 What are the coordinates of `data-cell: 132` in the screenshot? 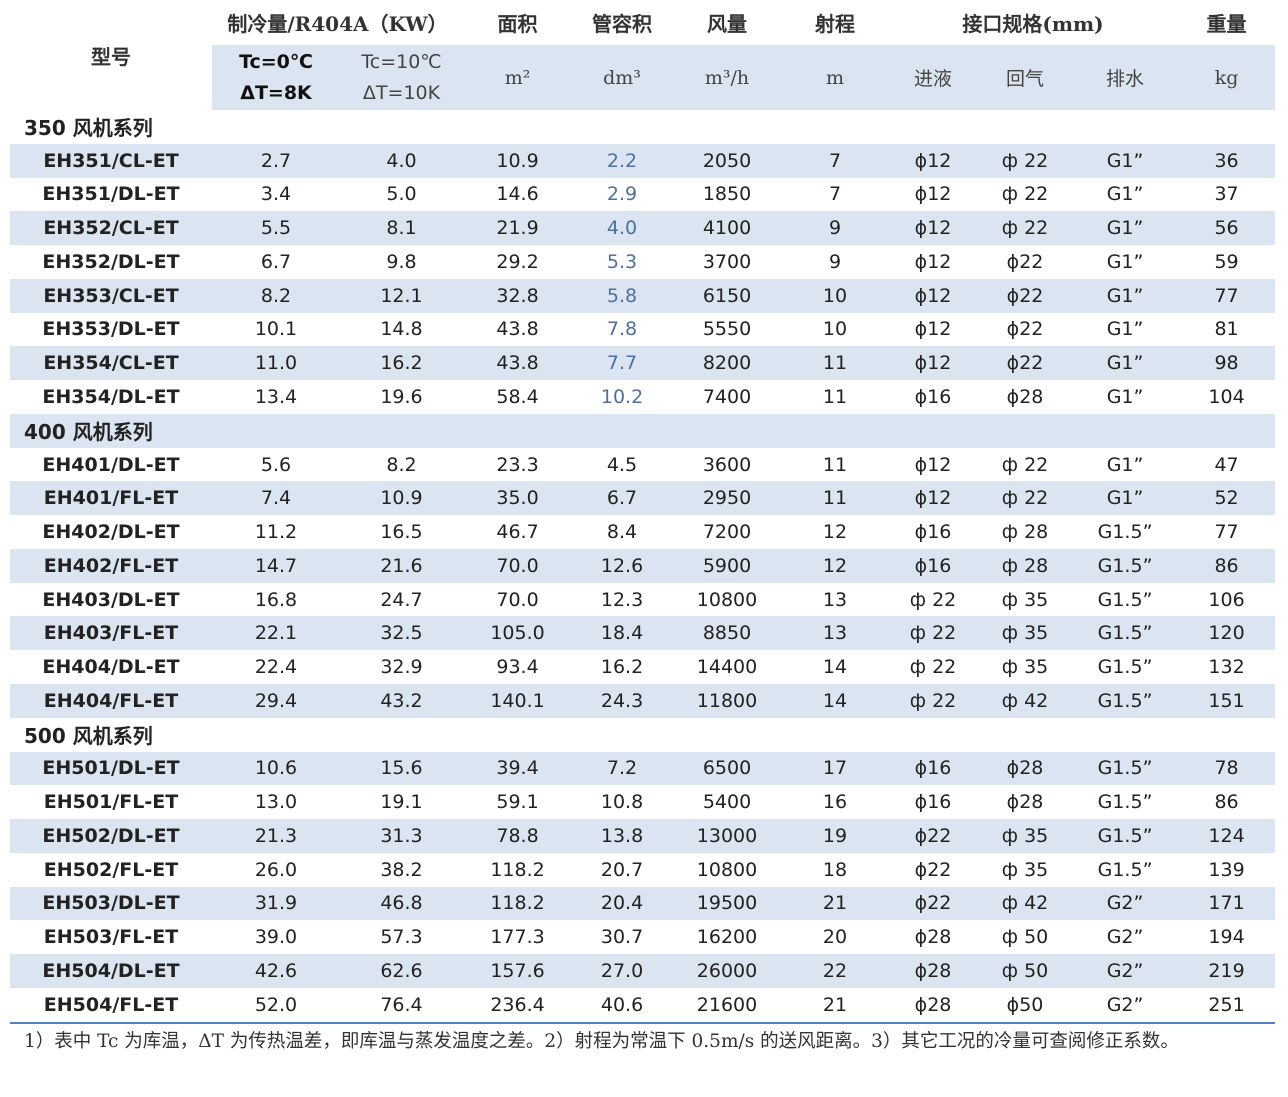 It's located at (1226, 667).